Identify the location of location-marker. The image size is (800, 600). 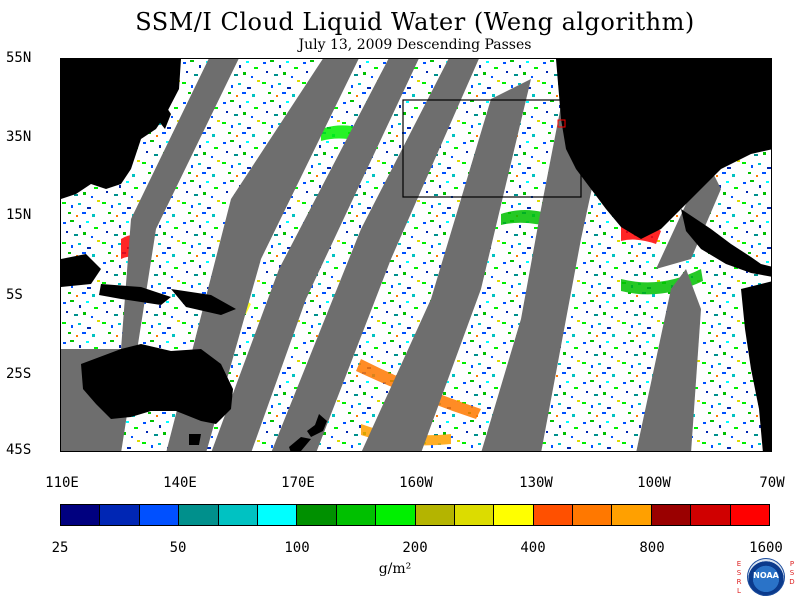
(561, 123).